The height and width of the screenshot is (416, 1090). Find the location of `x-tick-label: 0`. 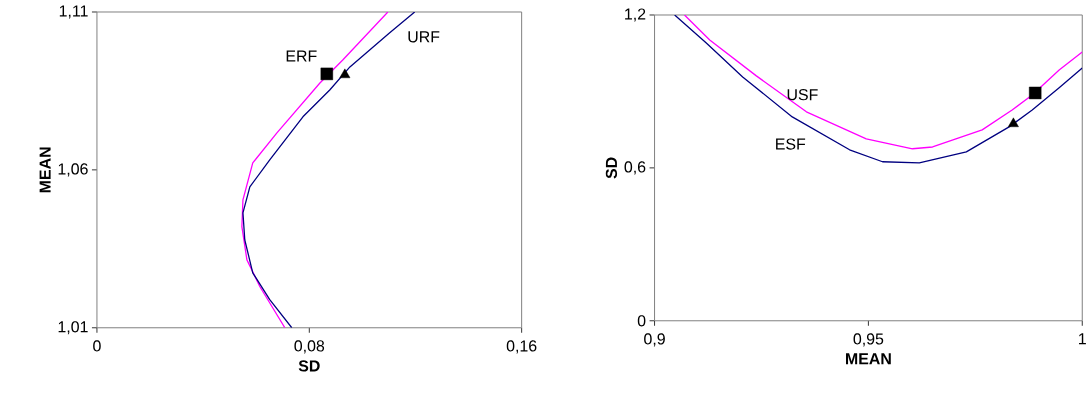

x-tick-label: 0 is located at coordinates (97, 346).